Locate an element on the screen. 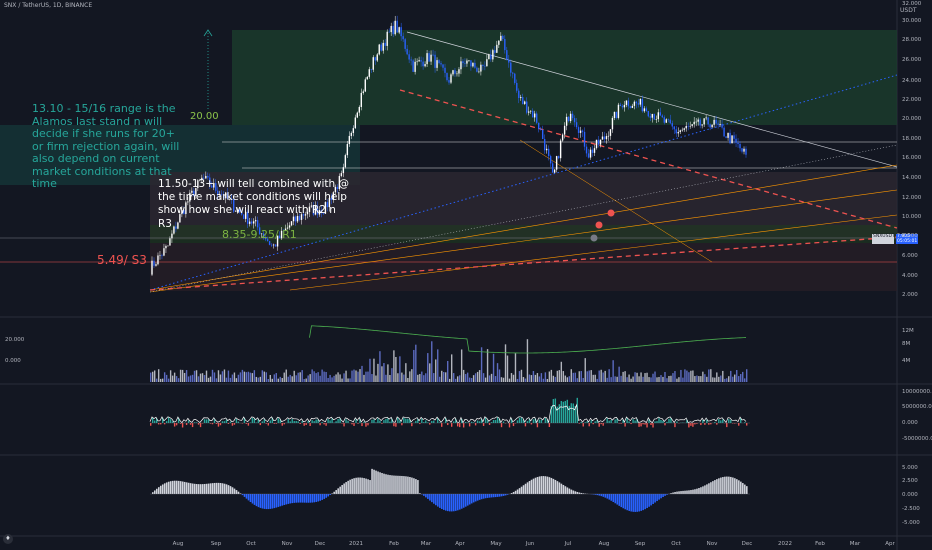 The height and width of the screenshot is (550, 932). r1-label: 8.35-9.25/ R1 is located at coordinates (259, 234).